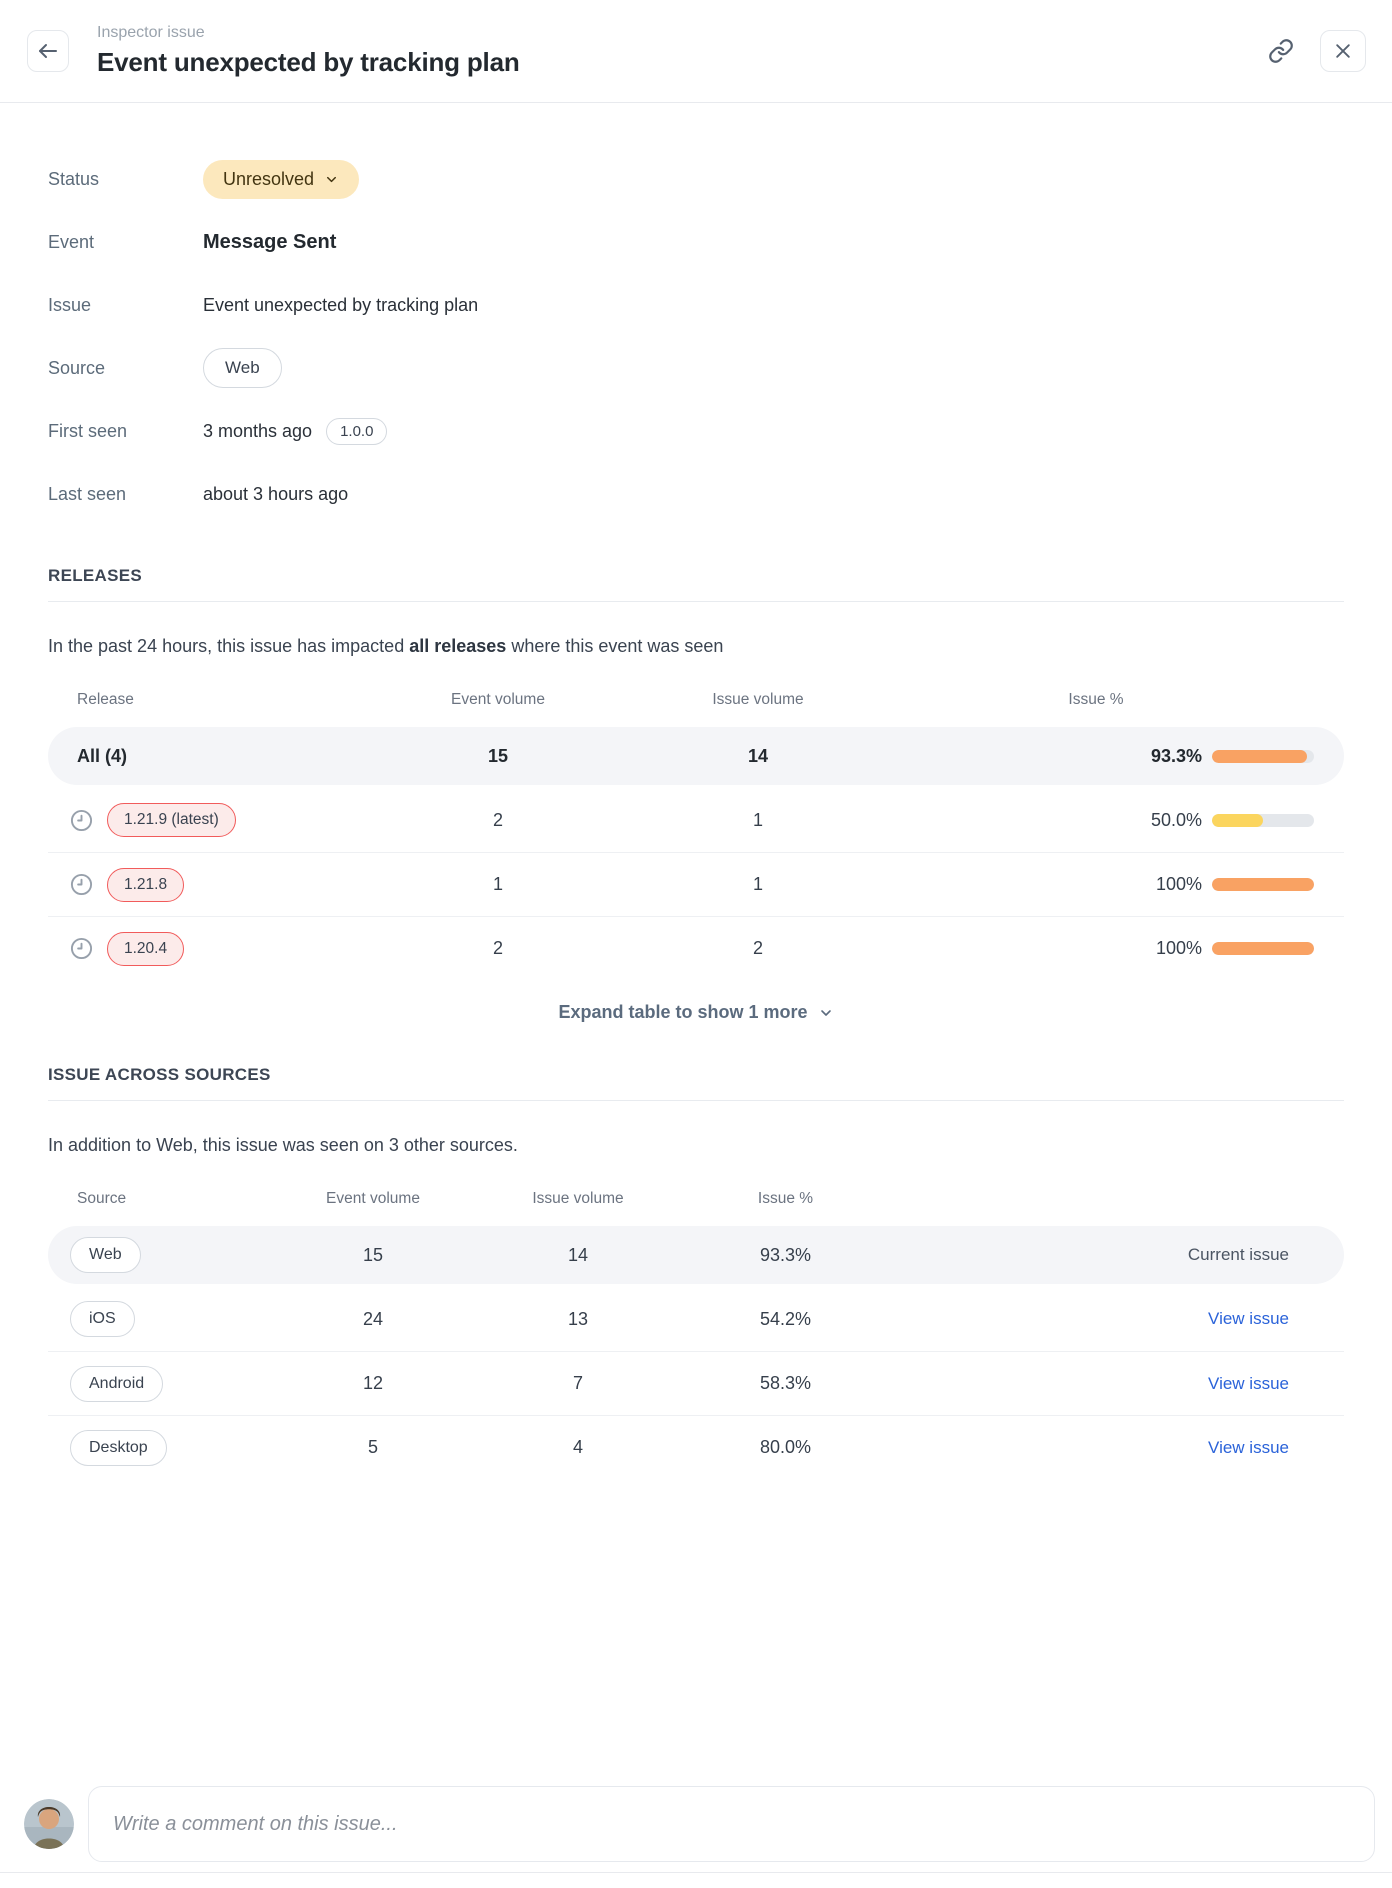 The width and height of the screenshot is (1392, 1888). What do you see at coordinates (696, 305) in the screenshot?
I see `issue-row: Issue Event unexpected by tracking plan` at bounding box center [696, 305].